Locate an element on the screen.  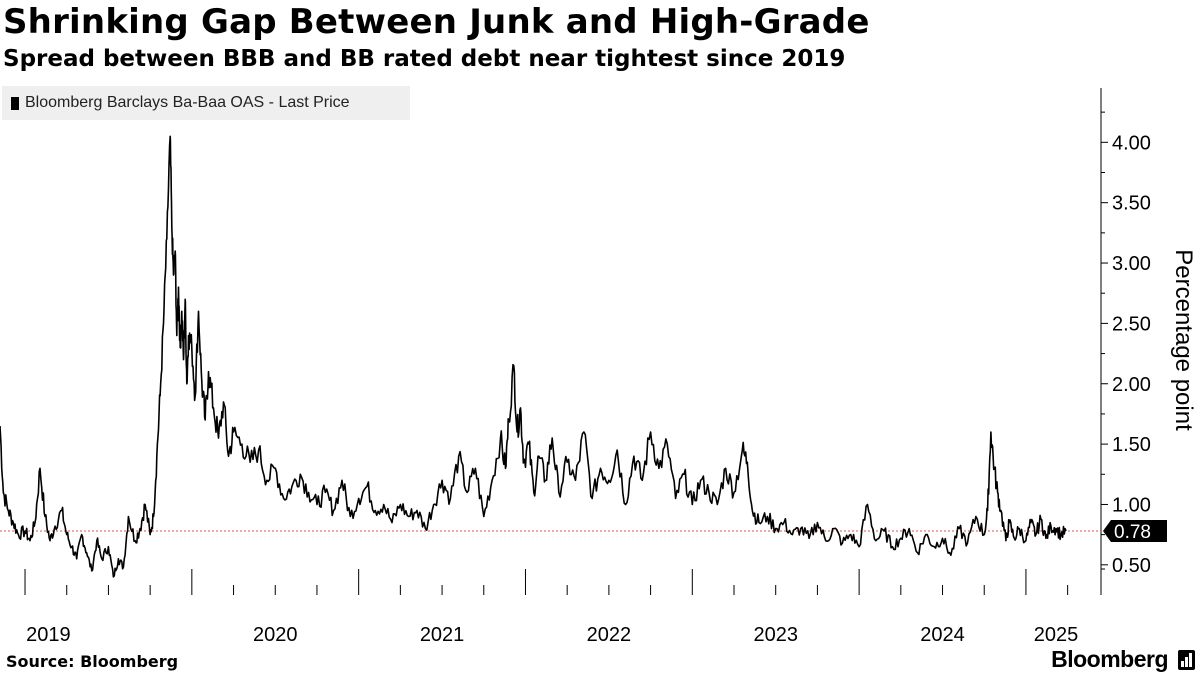
x-tick-label: 2023 is located at coordinates (775, 635).